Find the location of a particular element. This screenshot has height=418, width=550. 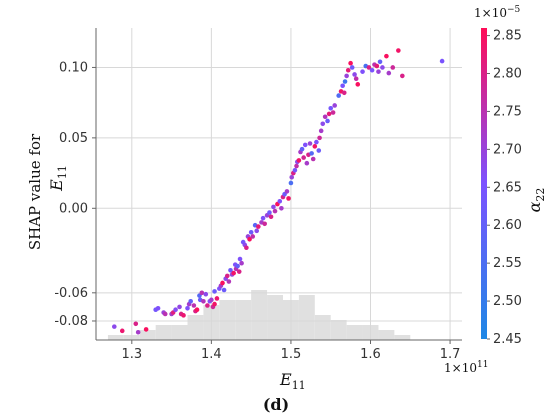

x-axis-label-main: E is located at coordinates (285, 379).